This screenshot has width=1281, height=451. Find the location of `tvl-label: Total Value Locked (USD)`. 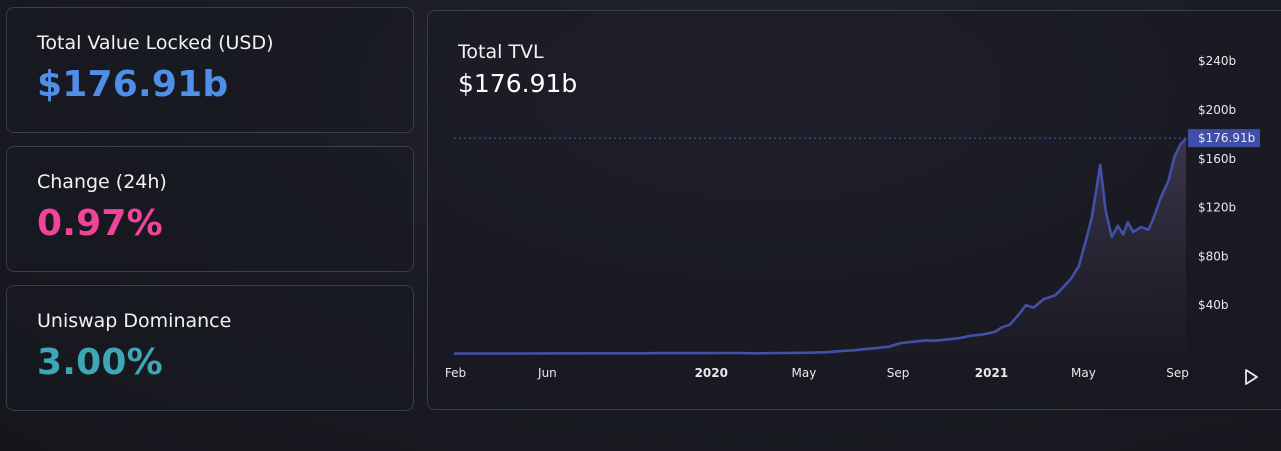

tvl-label: Total Value Locked (USD) is located at coordinates (155, 43).